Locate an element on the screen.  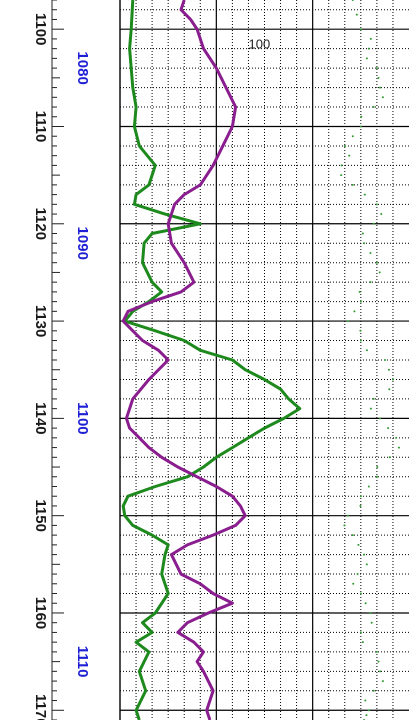
secondary-depth-label: 1090 is located at coordinates (82, 243).